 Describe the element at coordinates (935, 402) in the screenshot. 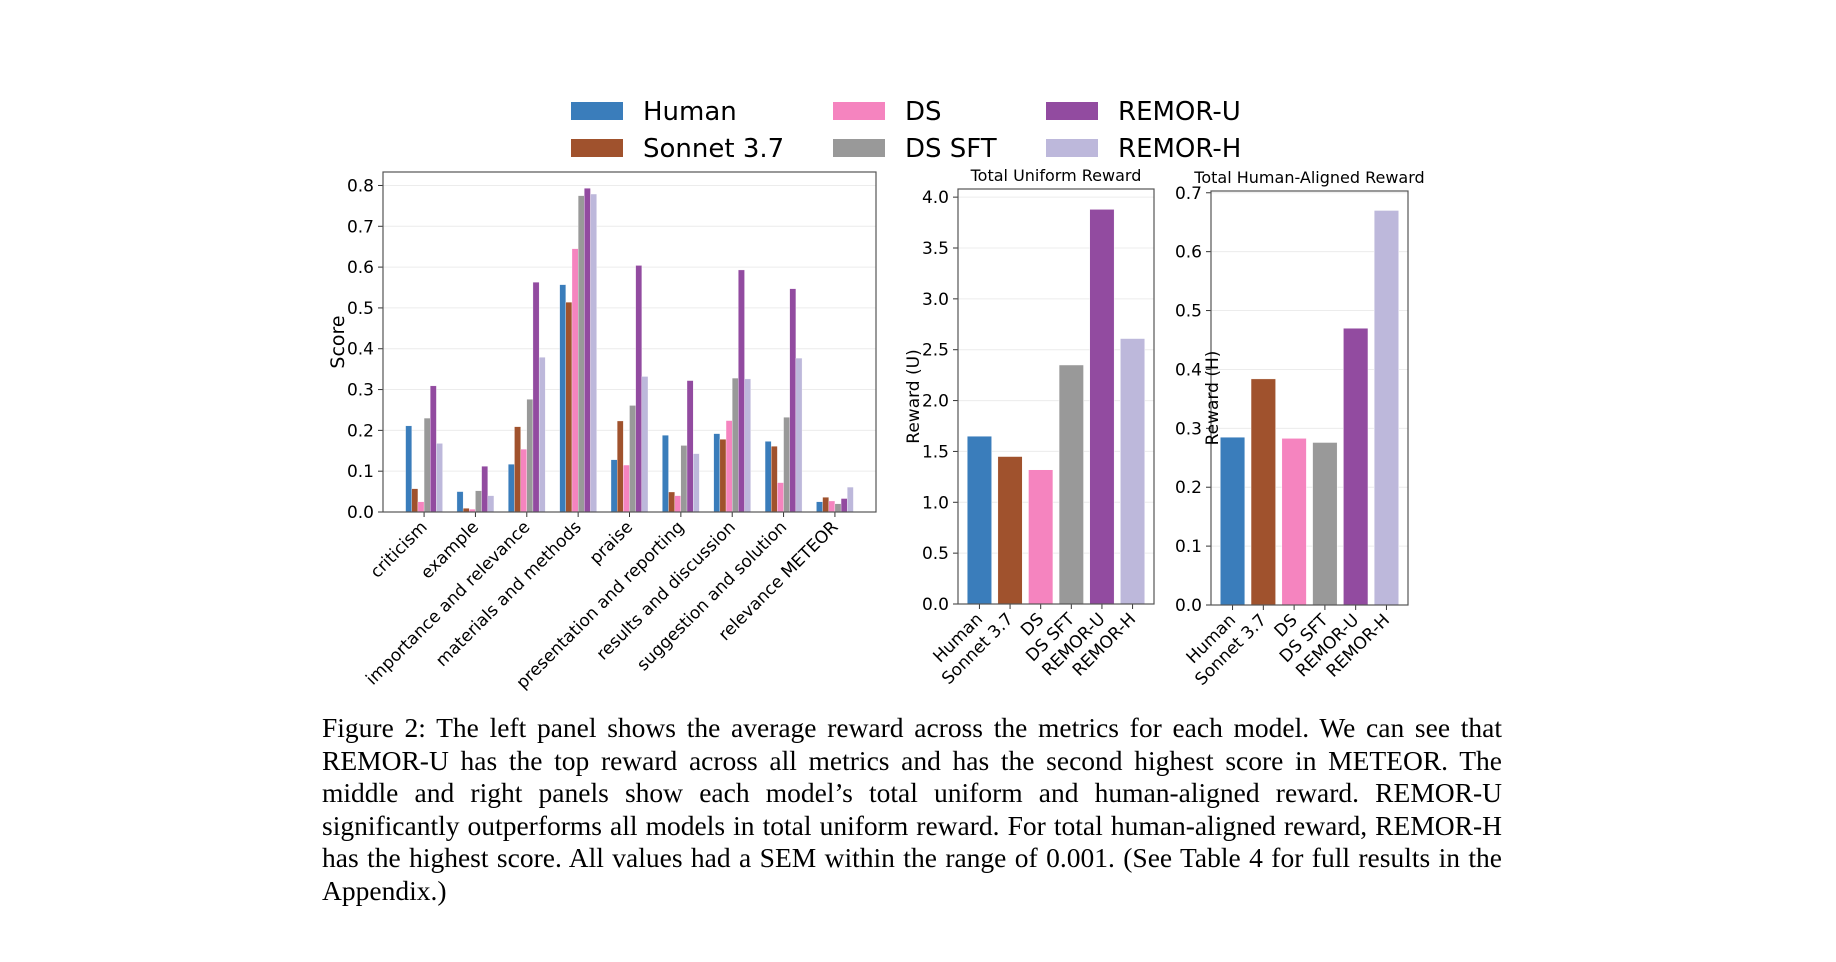

I see `y-tick-label: 2.0` at that location.